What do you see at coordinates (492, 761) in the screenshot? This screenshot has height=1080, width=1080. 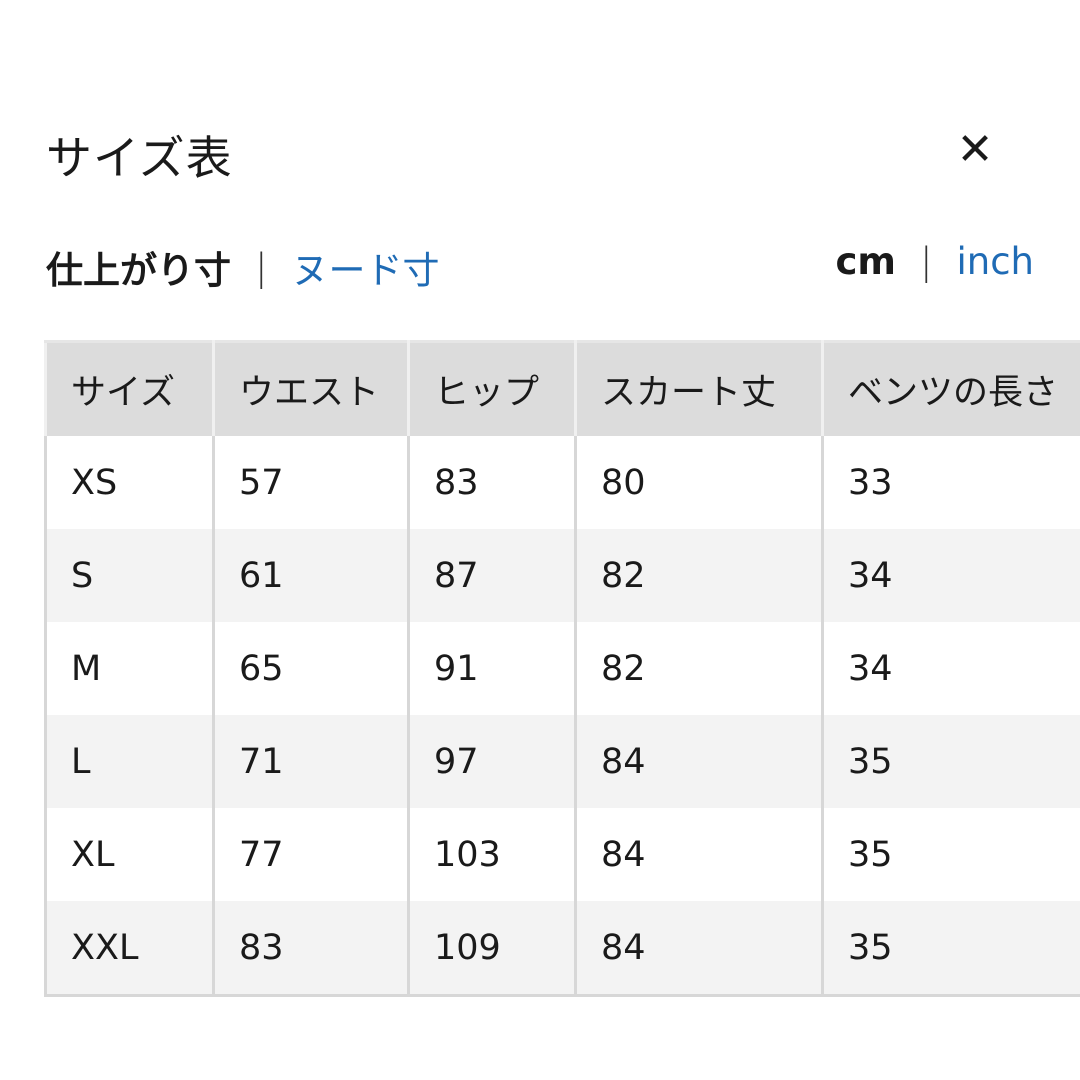 I see `table-cell: 97` at bounding box center [492, 761].